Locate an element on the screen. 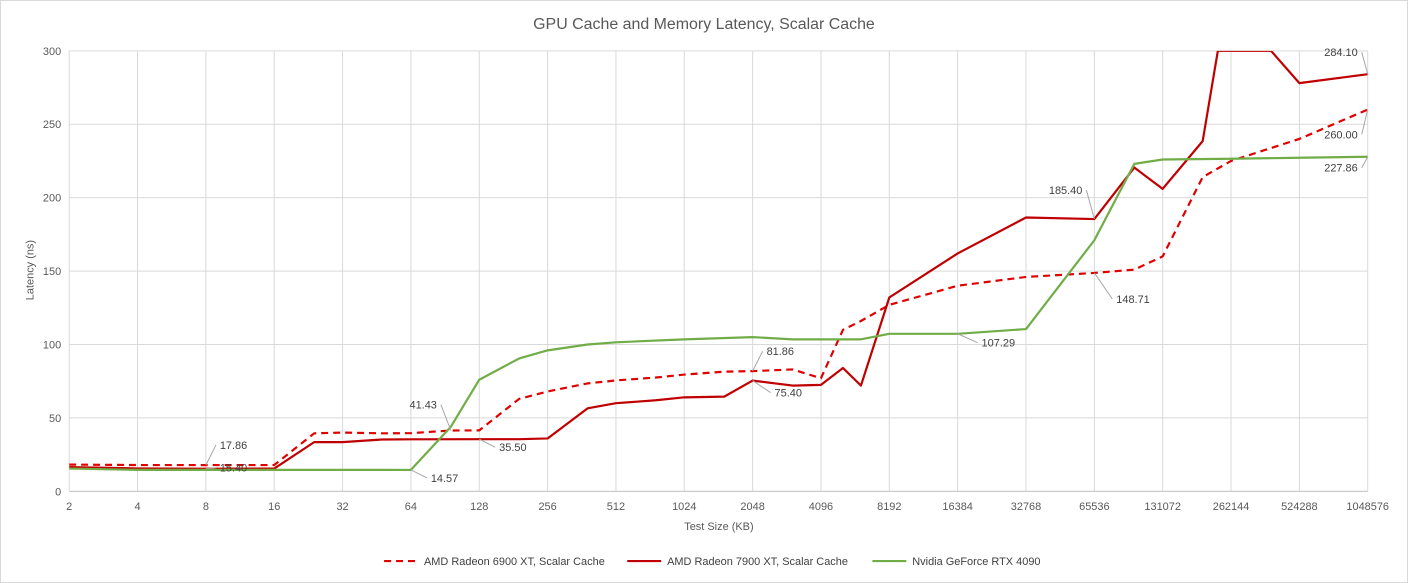 This screenshot has height=583, width=1408. data-label: 81.86 is located at coordinates (780, 352).